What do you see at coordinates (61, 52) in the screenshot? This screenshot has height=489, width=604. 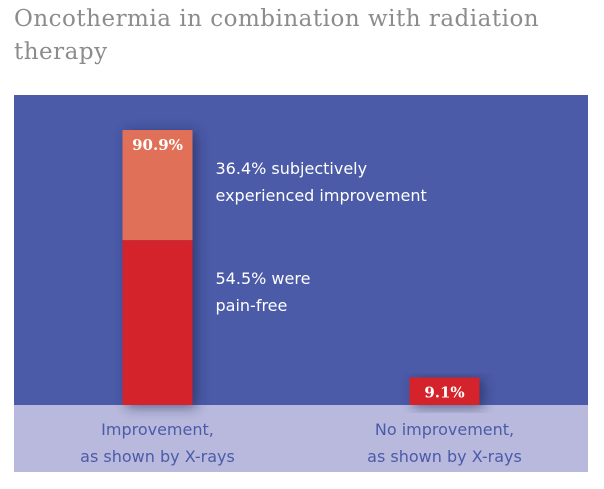 I see `chart-title: therapy` at bounding box center [61, 52].